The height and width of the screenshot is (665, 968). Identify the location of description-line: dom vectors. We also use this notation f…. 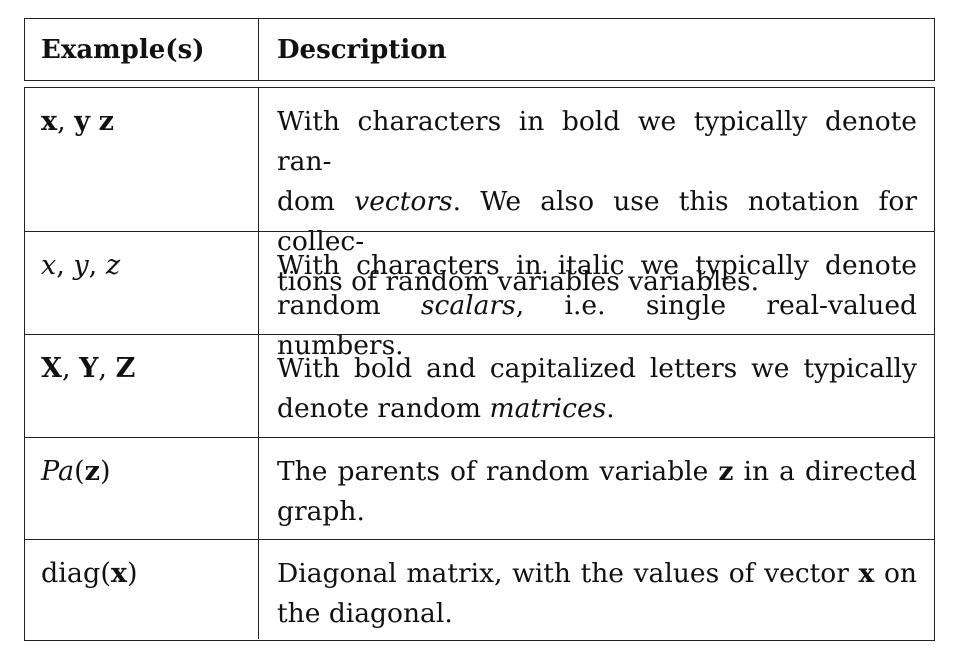
(597, 222).